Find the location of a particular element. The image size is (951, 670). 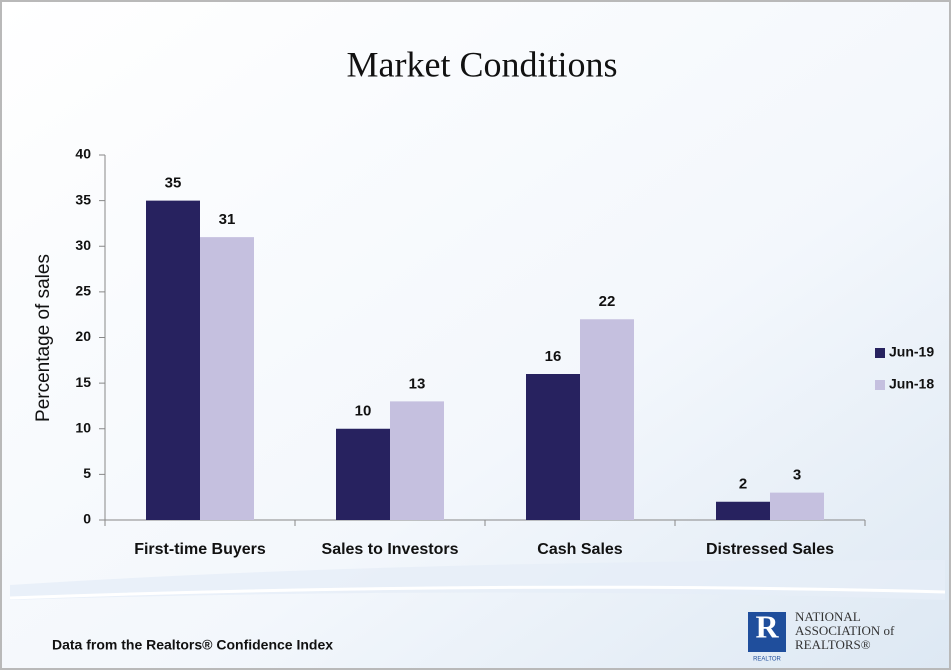

x-tick-label: Distressed Sales is located at coordinates (770, 549).